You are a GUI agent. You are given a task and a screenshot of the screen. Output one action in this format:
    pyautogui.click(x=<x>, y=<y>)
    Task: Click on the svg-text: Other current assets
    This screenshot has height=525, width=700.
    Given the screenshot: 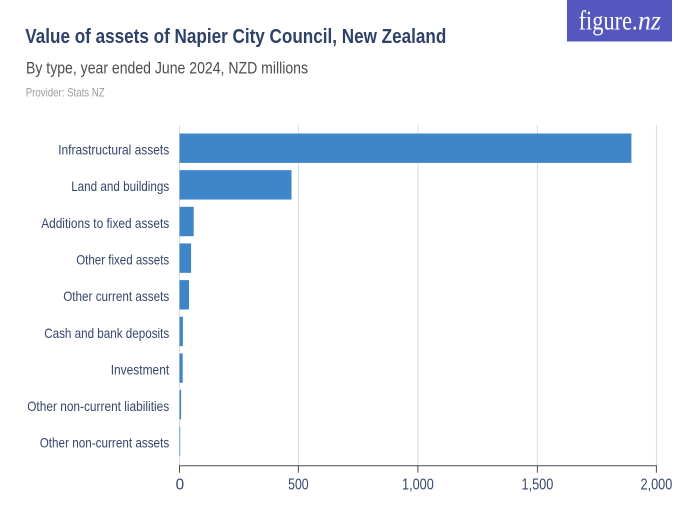 What is the action you would take?
    pyautogui.click(x=116, y=296)
    